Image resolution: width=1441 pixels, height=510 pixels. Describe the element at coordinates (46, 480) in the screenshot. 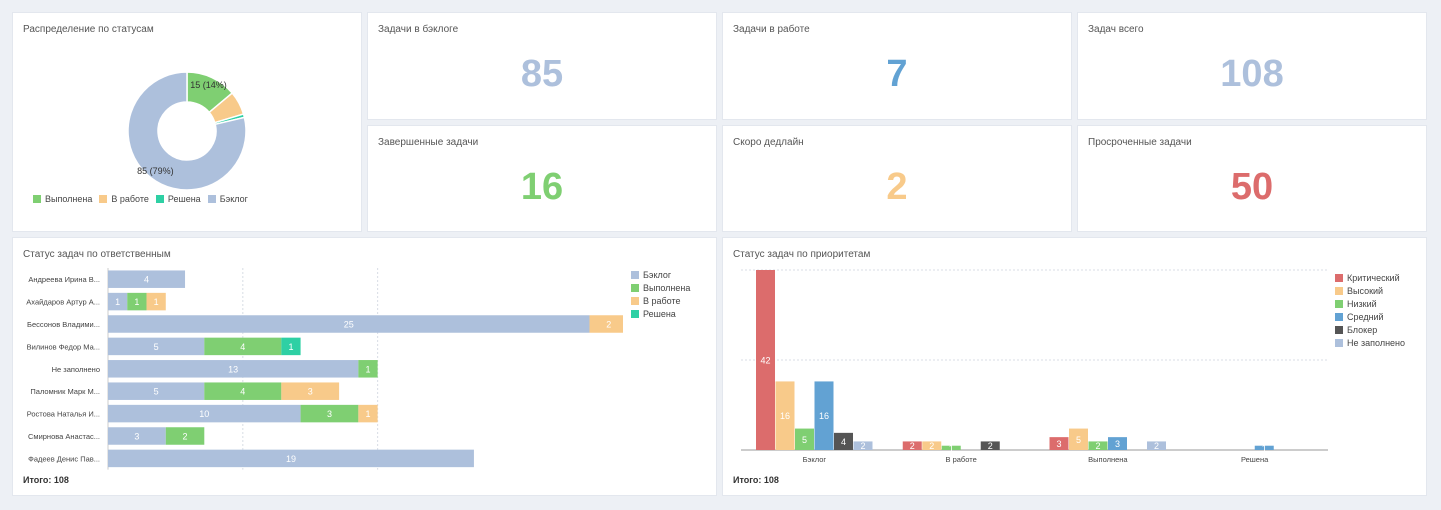

I see `total-label: Итого: 108` at that location.